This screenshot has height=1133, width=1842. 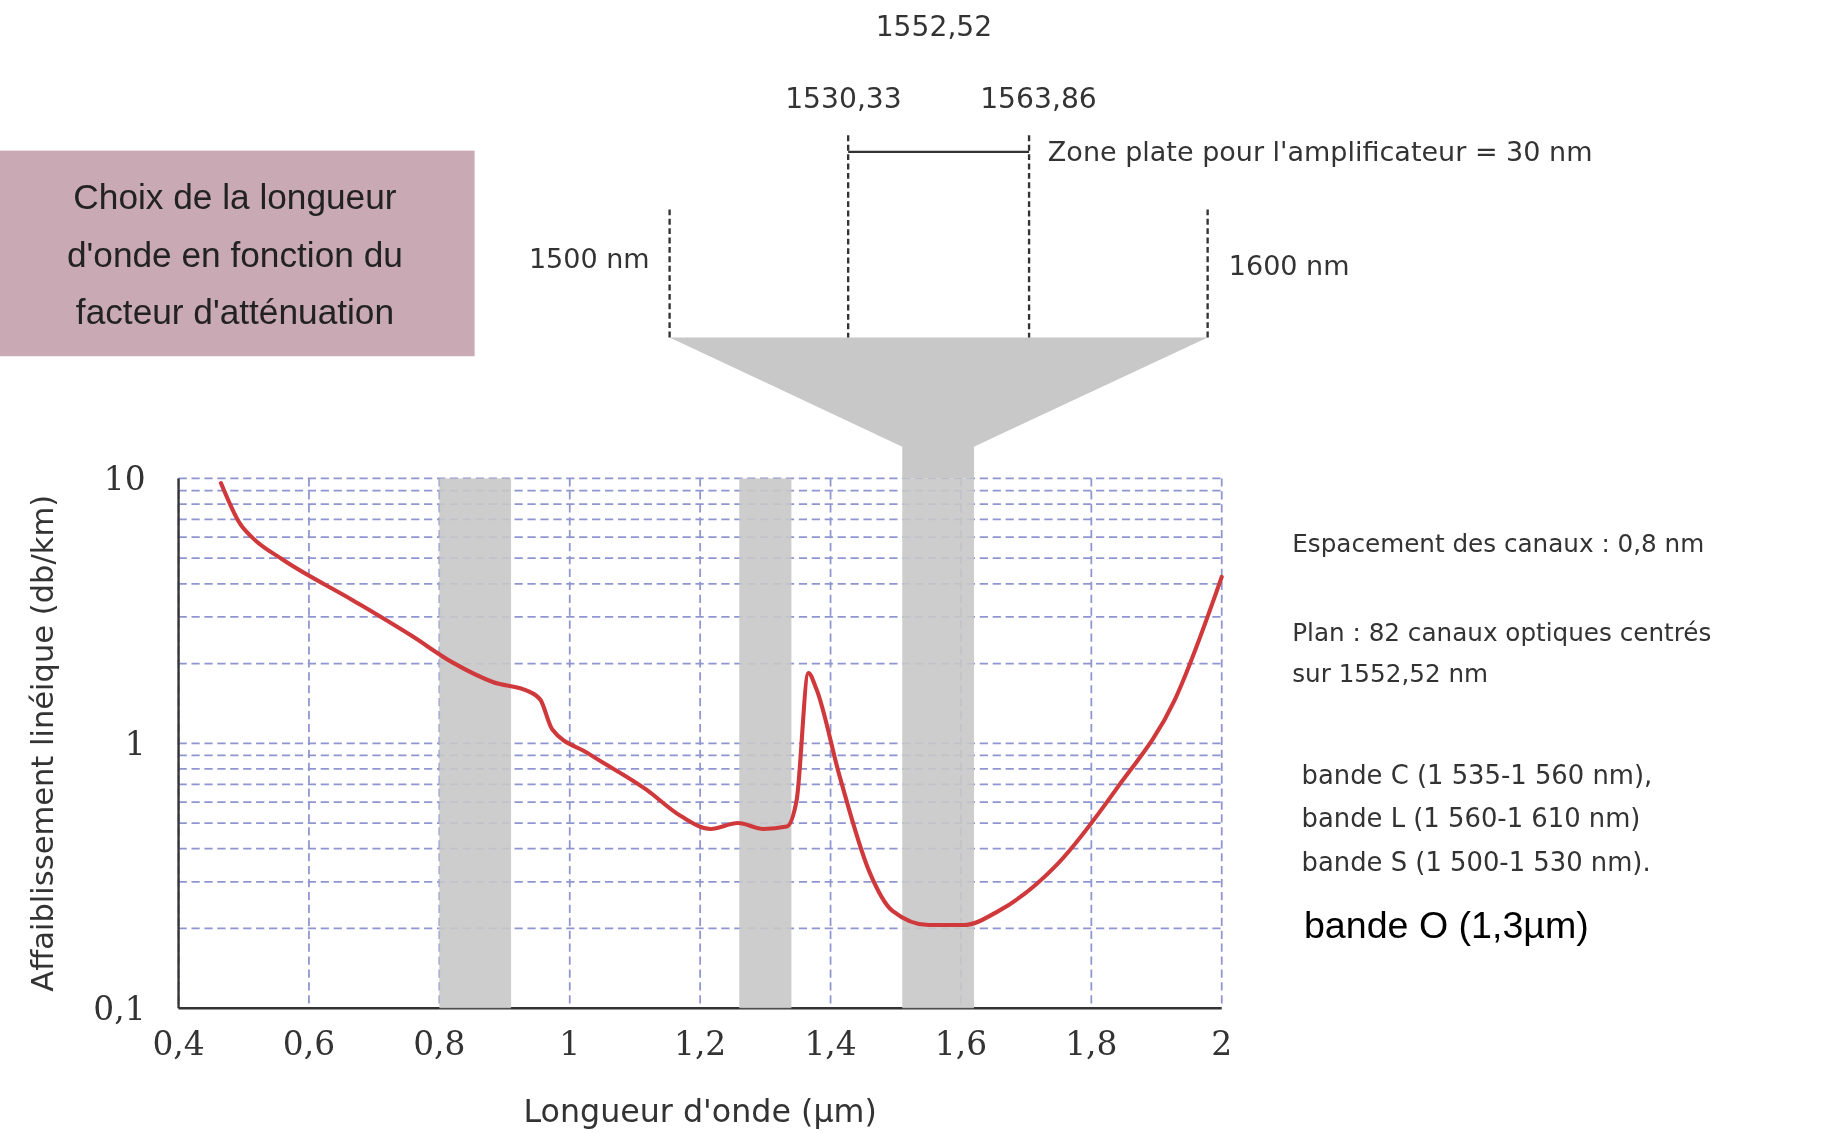 I want to click on text: bande L (1 560-1 610 nm), so click(x=1471, y=818).